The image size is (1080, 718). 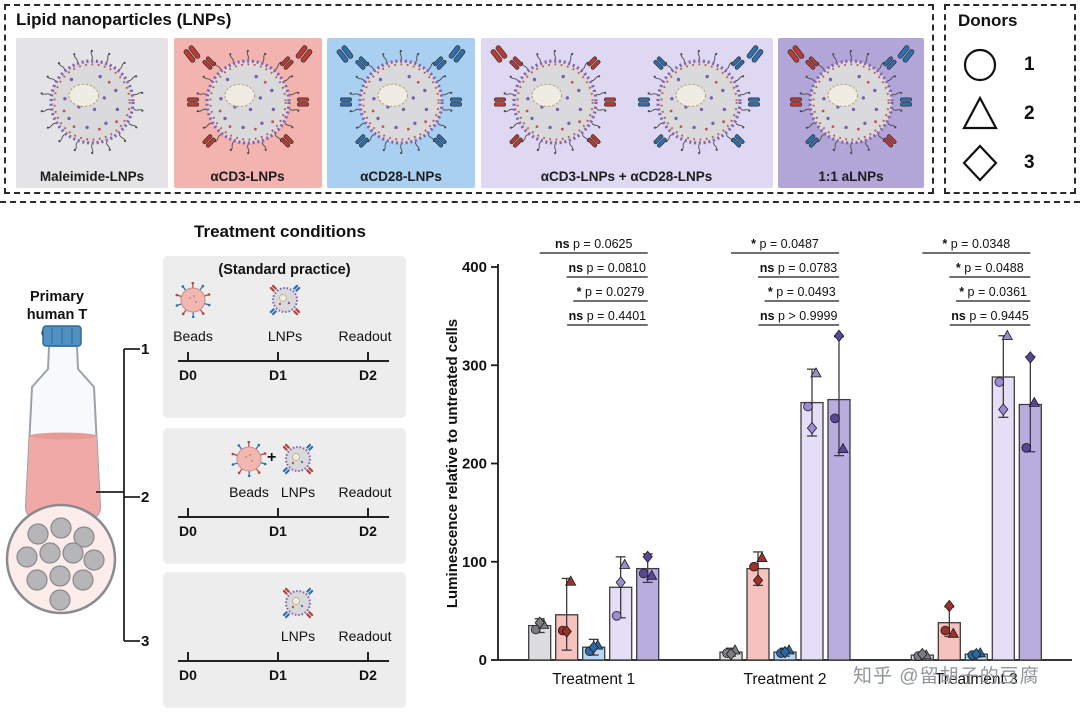 What do you see at coordinates (980, 163) in the screenshot?
I see `diamond-icon` at bounding box center [980, 163].